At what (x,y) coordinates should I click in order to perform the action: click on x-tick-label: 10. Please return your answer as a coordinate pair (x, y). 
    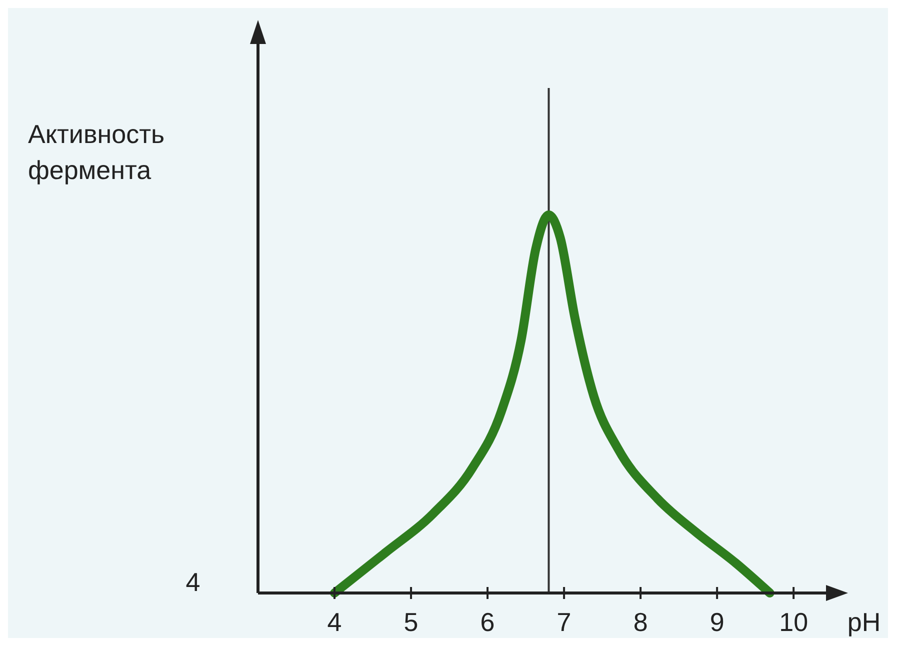
    Looking at the image, I should click on (793, 622).